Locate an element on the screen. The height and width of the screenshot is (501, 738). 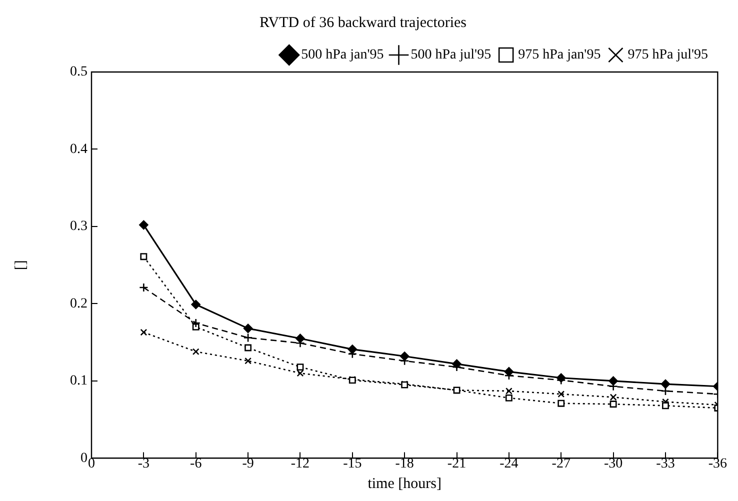
y-axis-title: [] is located at coordinates (20, 265).